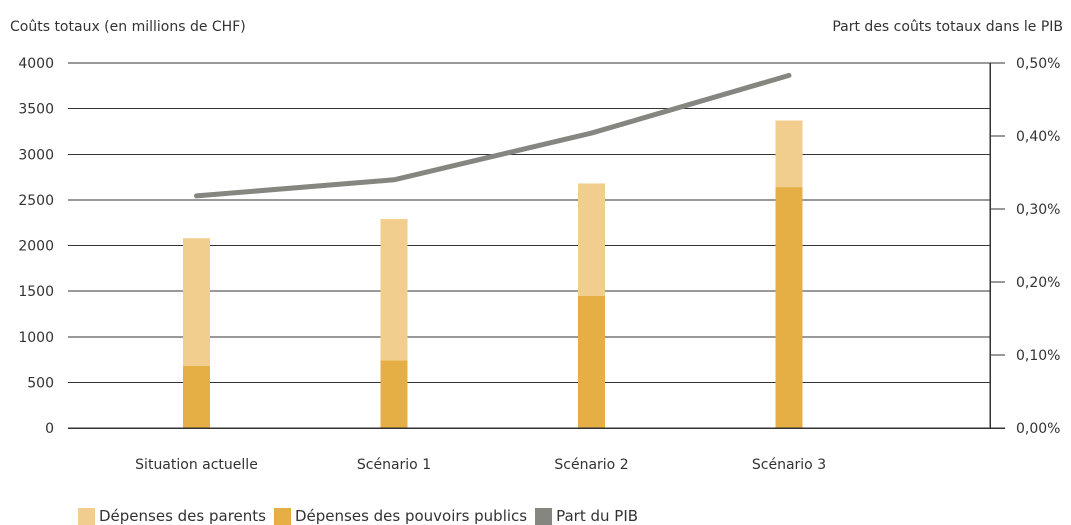 This screenshot has width=1071, height=525. I want to click on y2-tick-label: 0,30%, so click(1038, 210).